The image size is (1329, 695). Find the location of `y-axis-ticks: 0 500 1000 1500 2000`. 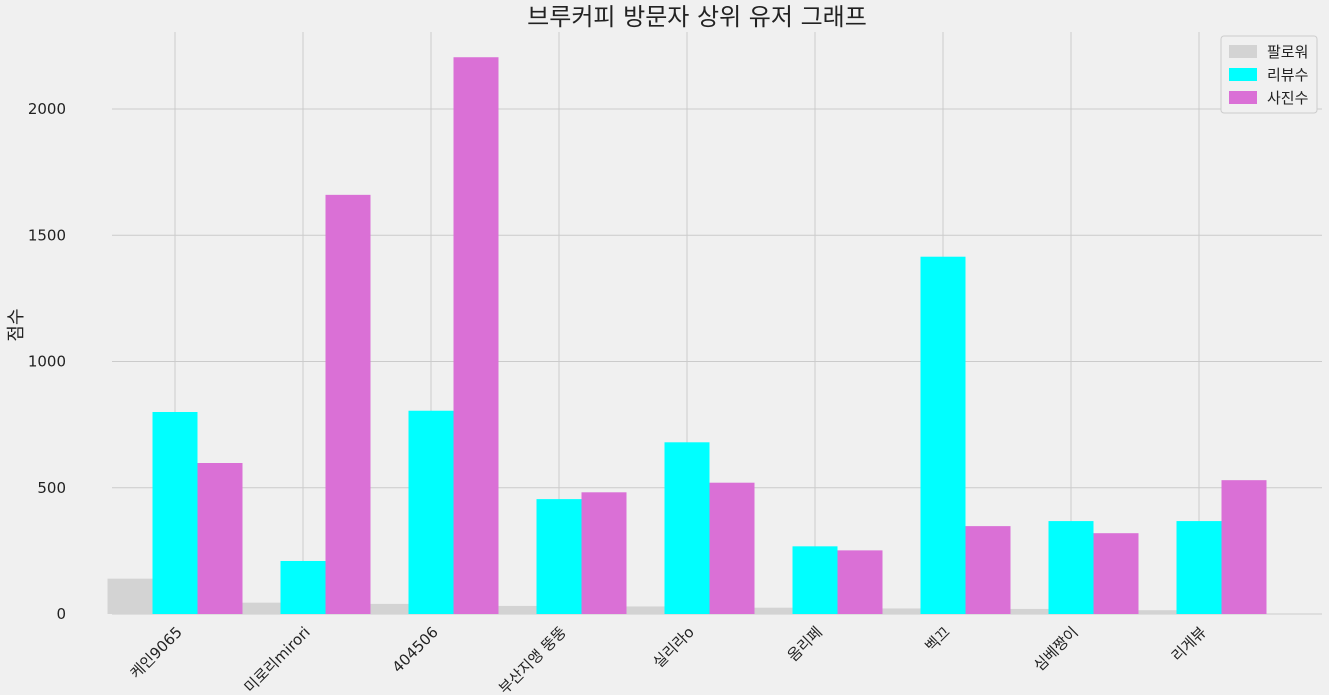

y-axis-ticks: 0 500 1000 1500 2000 is located at coordinates (47, 361).